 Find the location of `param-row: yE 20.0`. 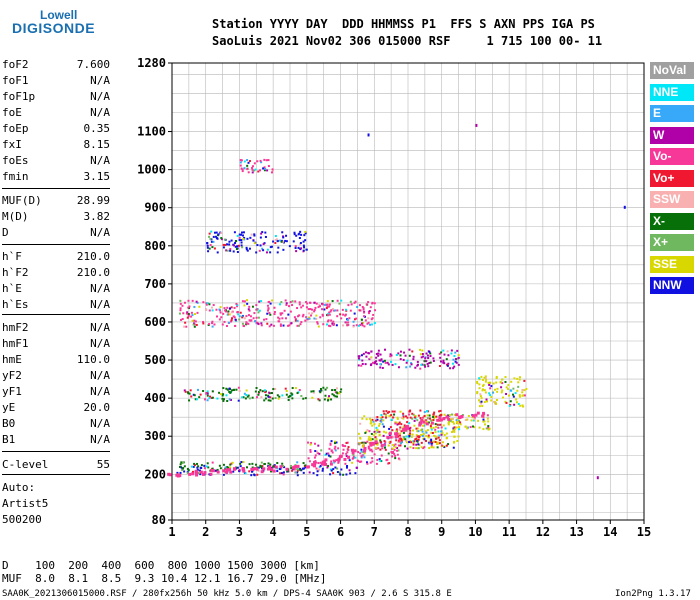

param-row: yE 20.0 is located at coordinates (56, 408).